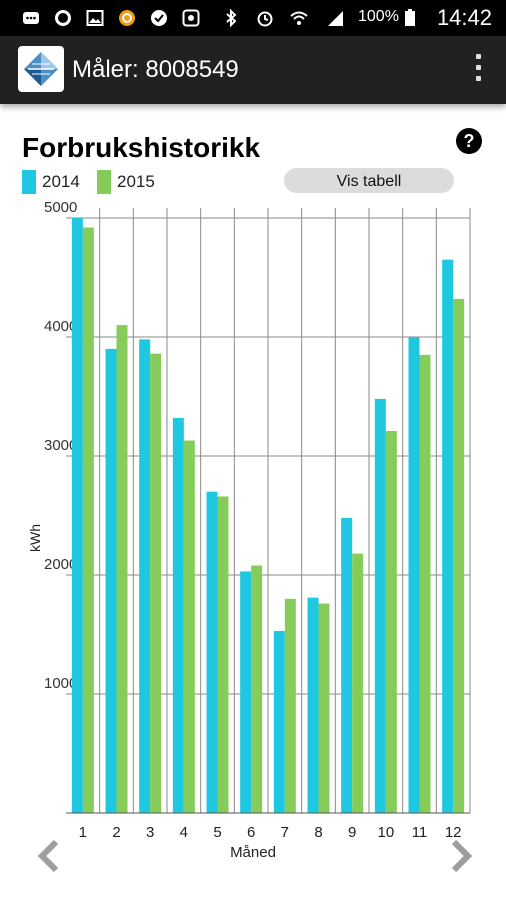  I want to click on message-icon, so click(31, 18).